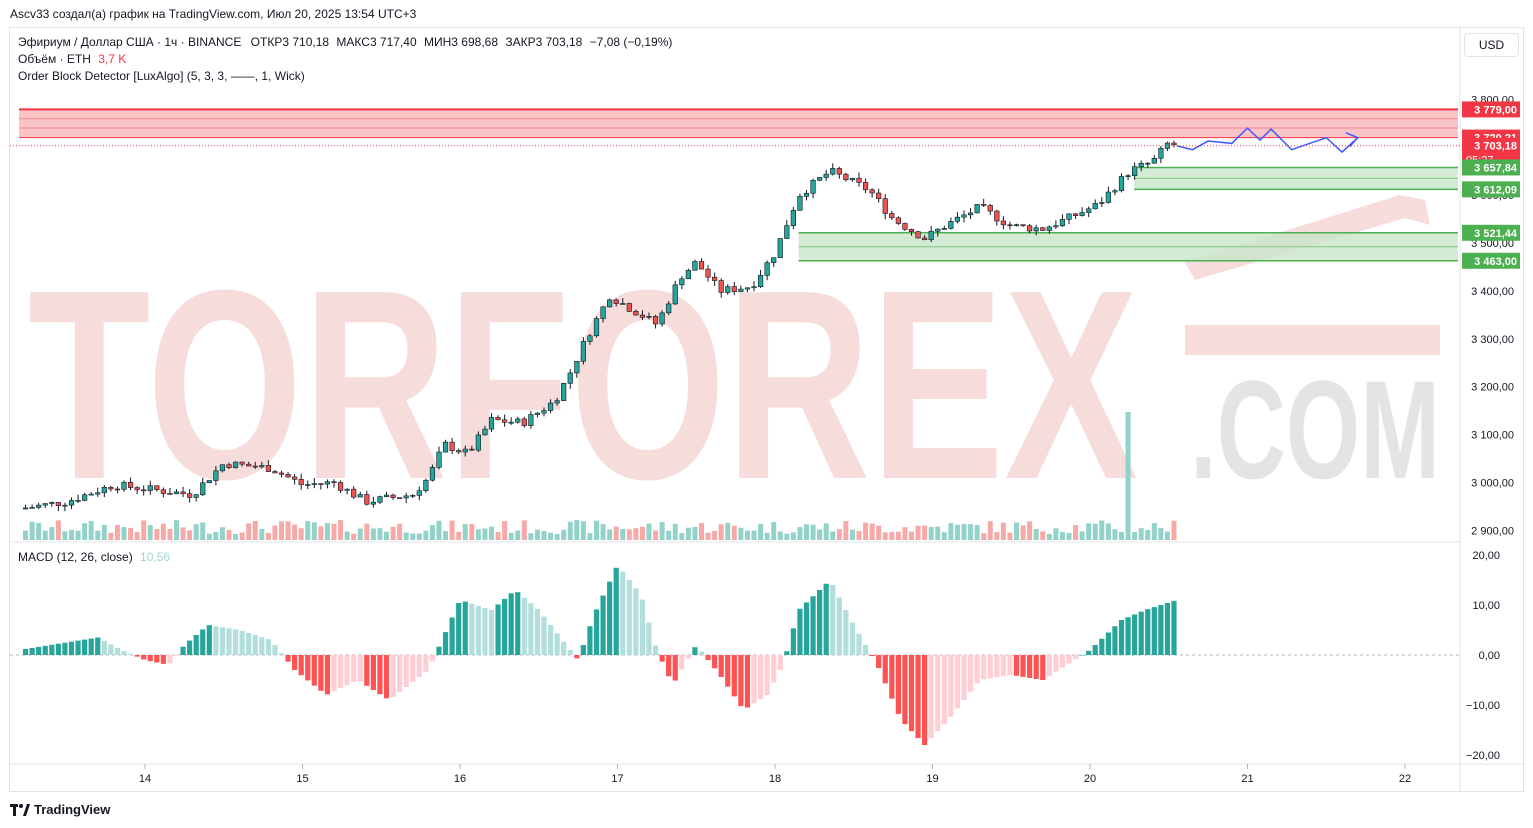 The image size is (1533, 828). I want to click on macd-tick-label: 0,00, so click(1489, 656).